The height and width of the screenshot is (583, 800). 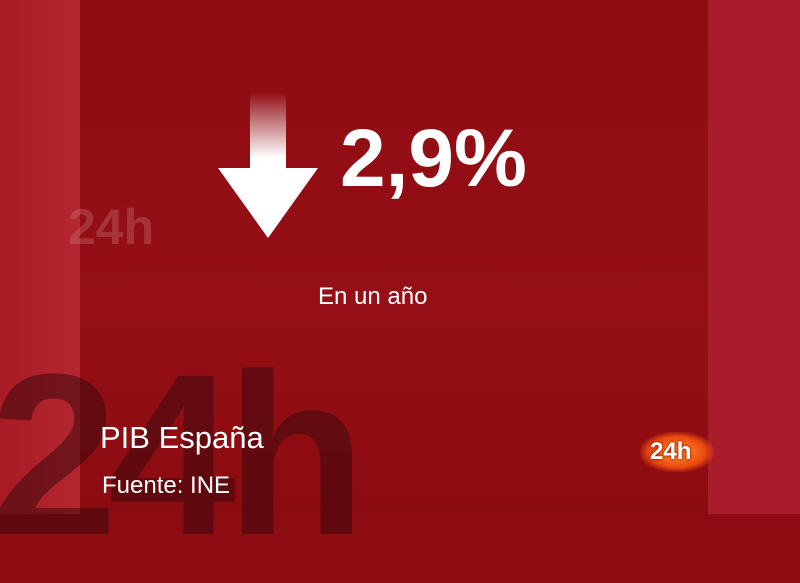 I want to click on logo-text: 24h, so click(x=671, y=451).